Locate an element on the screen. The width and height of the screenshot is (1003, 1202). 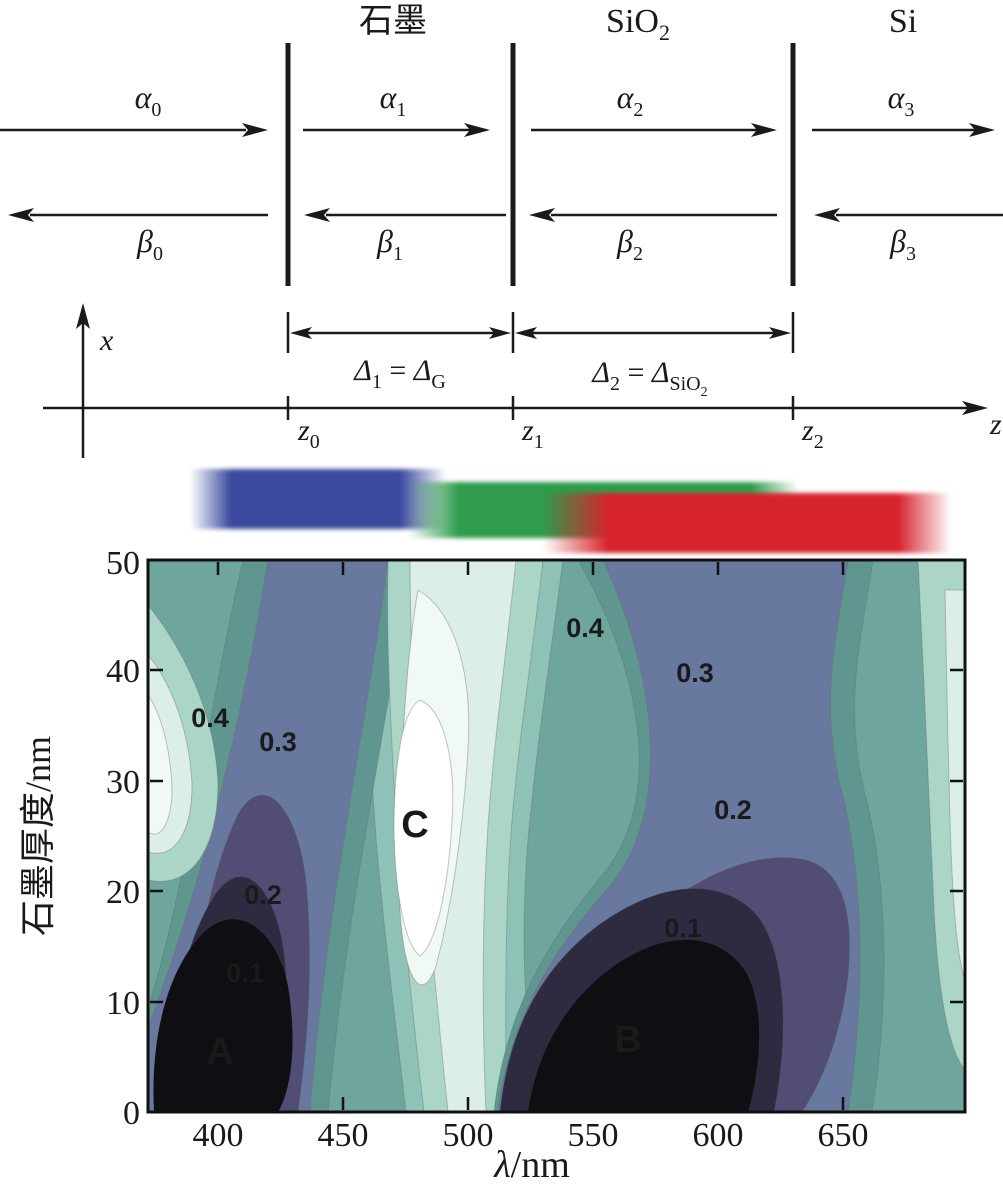
contour-label-03-left: 0.3 is located at coordinates (278, 742).